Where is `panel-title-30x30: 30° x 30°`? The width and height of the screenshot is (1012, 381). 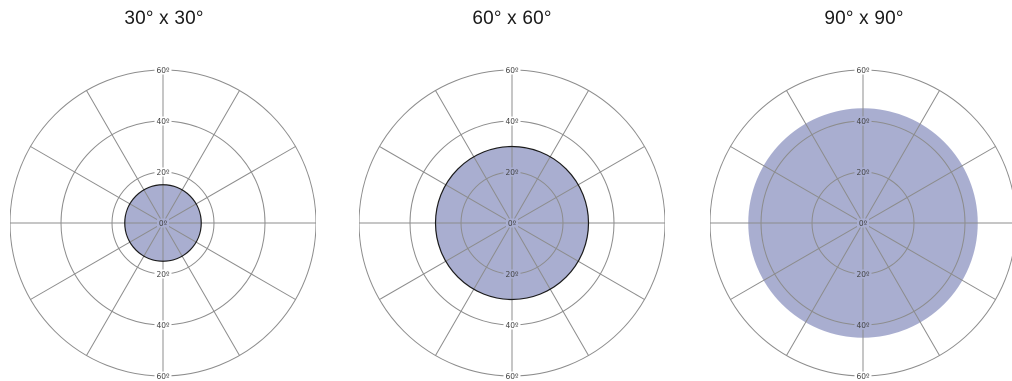
panel-title-30x30: 30° x 30° is located at coordinates (164, 18).